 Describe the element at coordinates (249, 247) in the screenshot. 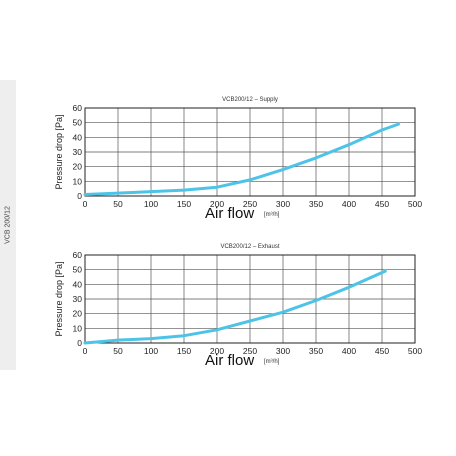

I see `chart-title: VCB200/12 – Exhaust` at that location.